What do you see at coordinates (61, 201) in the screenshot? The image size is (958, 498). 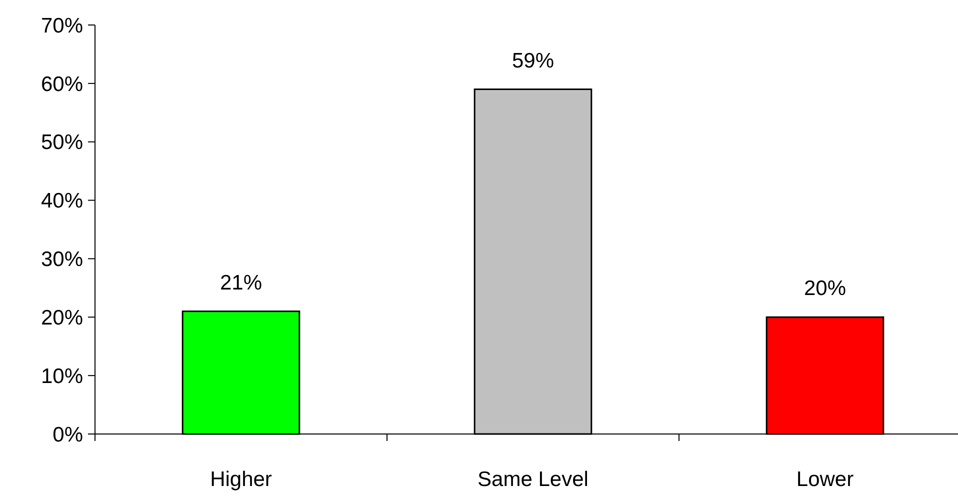 I see `y-tick-label: 40%` at bounding box center [61, 201].